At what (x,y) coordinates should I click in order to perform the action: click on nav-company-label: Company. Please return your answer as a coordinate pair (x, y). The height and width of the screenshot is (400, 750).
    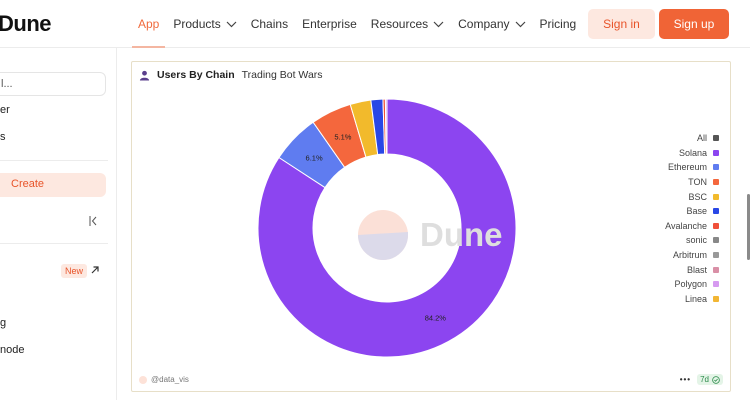
    Looking at the image, I should click on (484, 24).